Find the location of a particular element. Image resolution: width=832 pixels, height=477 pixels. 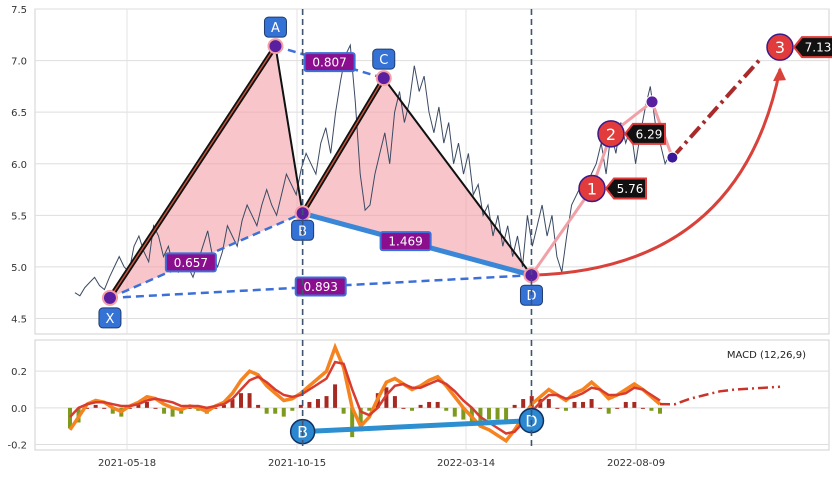

macd-y-tick: -0.2 is located at coordinates (17, 446).